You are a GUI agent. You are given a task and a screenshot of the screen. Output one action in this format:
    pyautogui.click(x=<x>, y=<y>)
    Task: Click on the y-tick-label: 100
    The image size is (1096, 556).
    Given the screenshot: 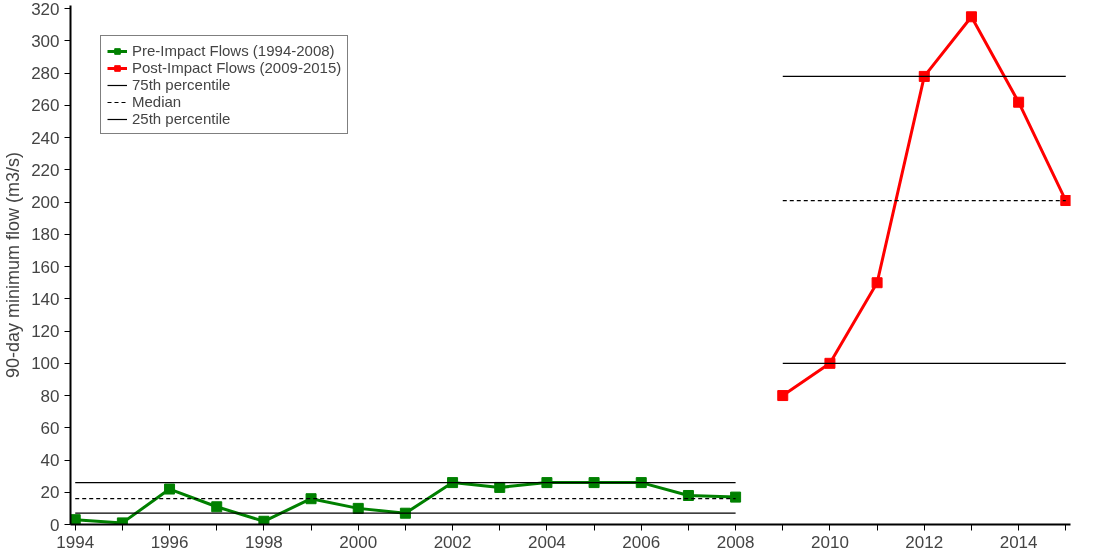 What is the action you would take?
    pyautogui.click(x=45, y=364)
    